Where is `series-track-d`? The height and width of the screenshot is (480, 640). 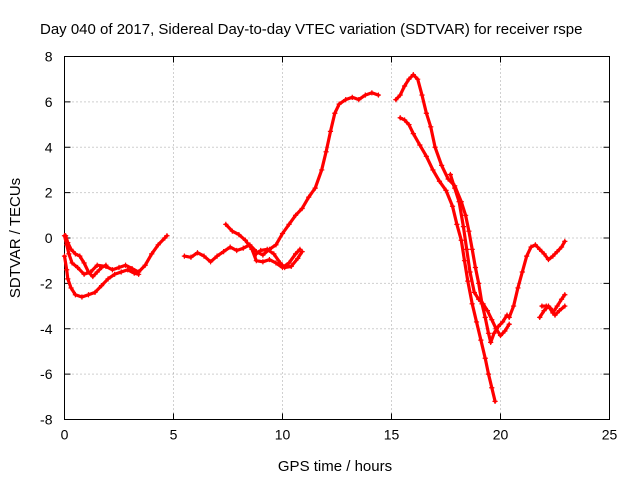 series-track-d is located at coordinates (281, 177).